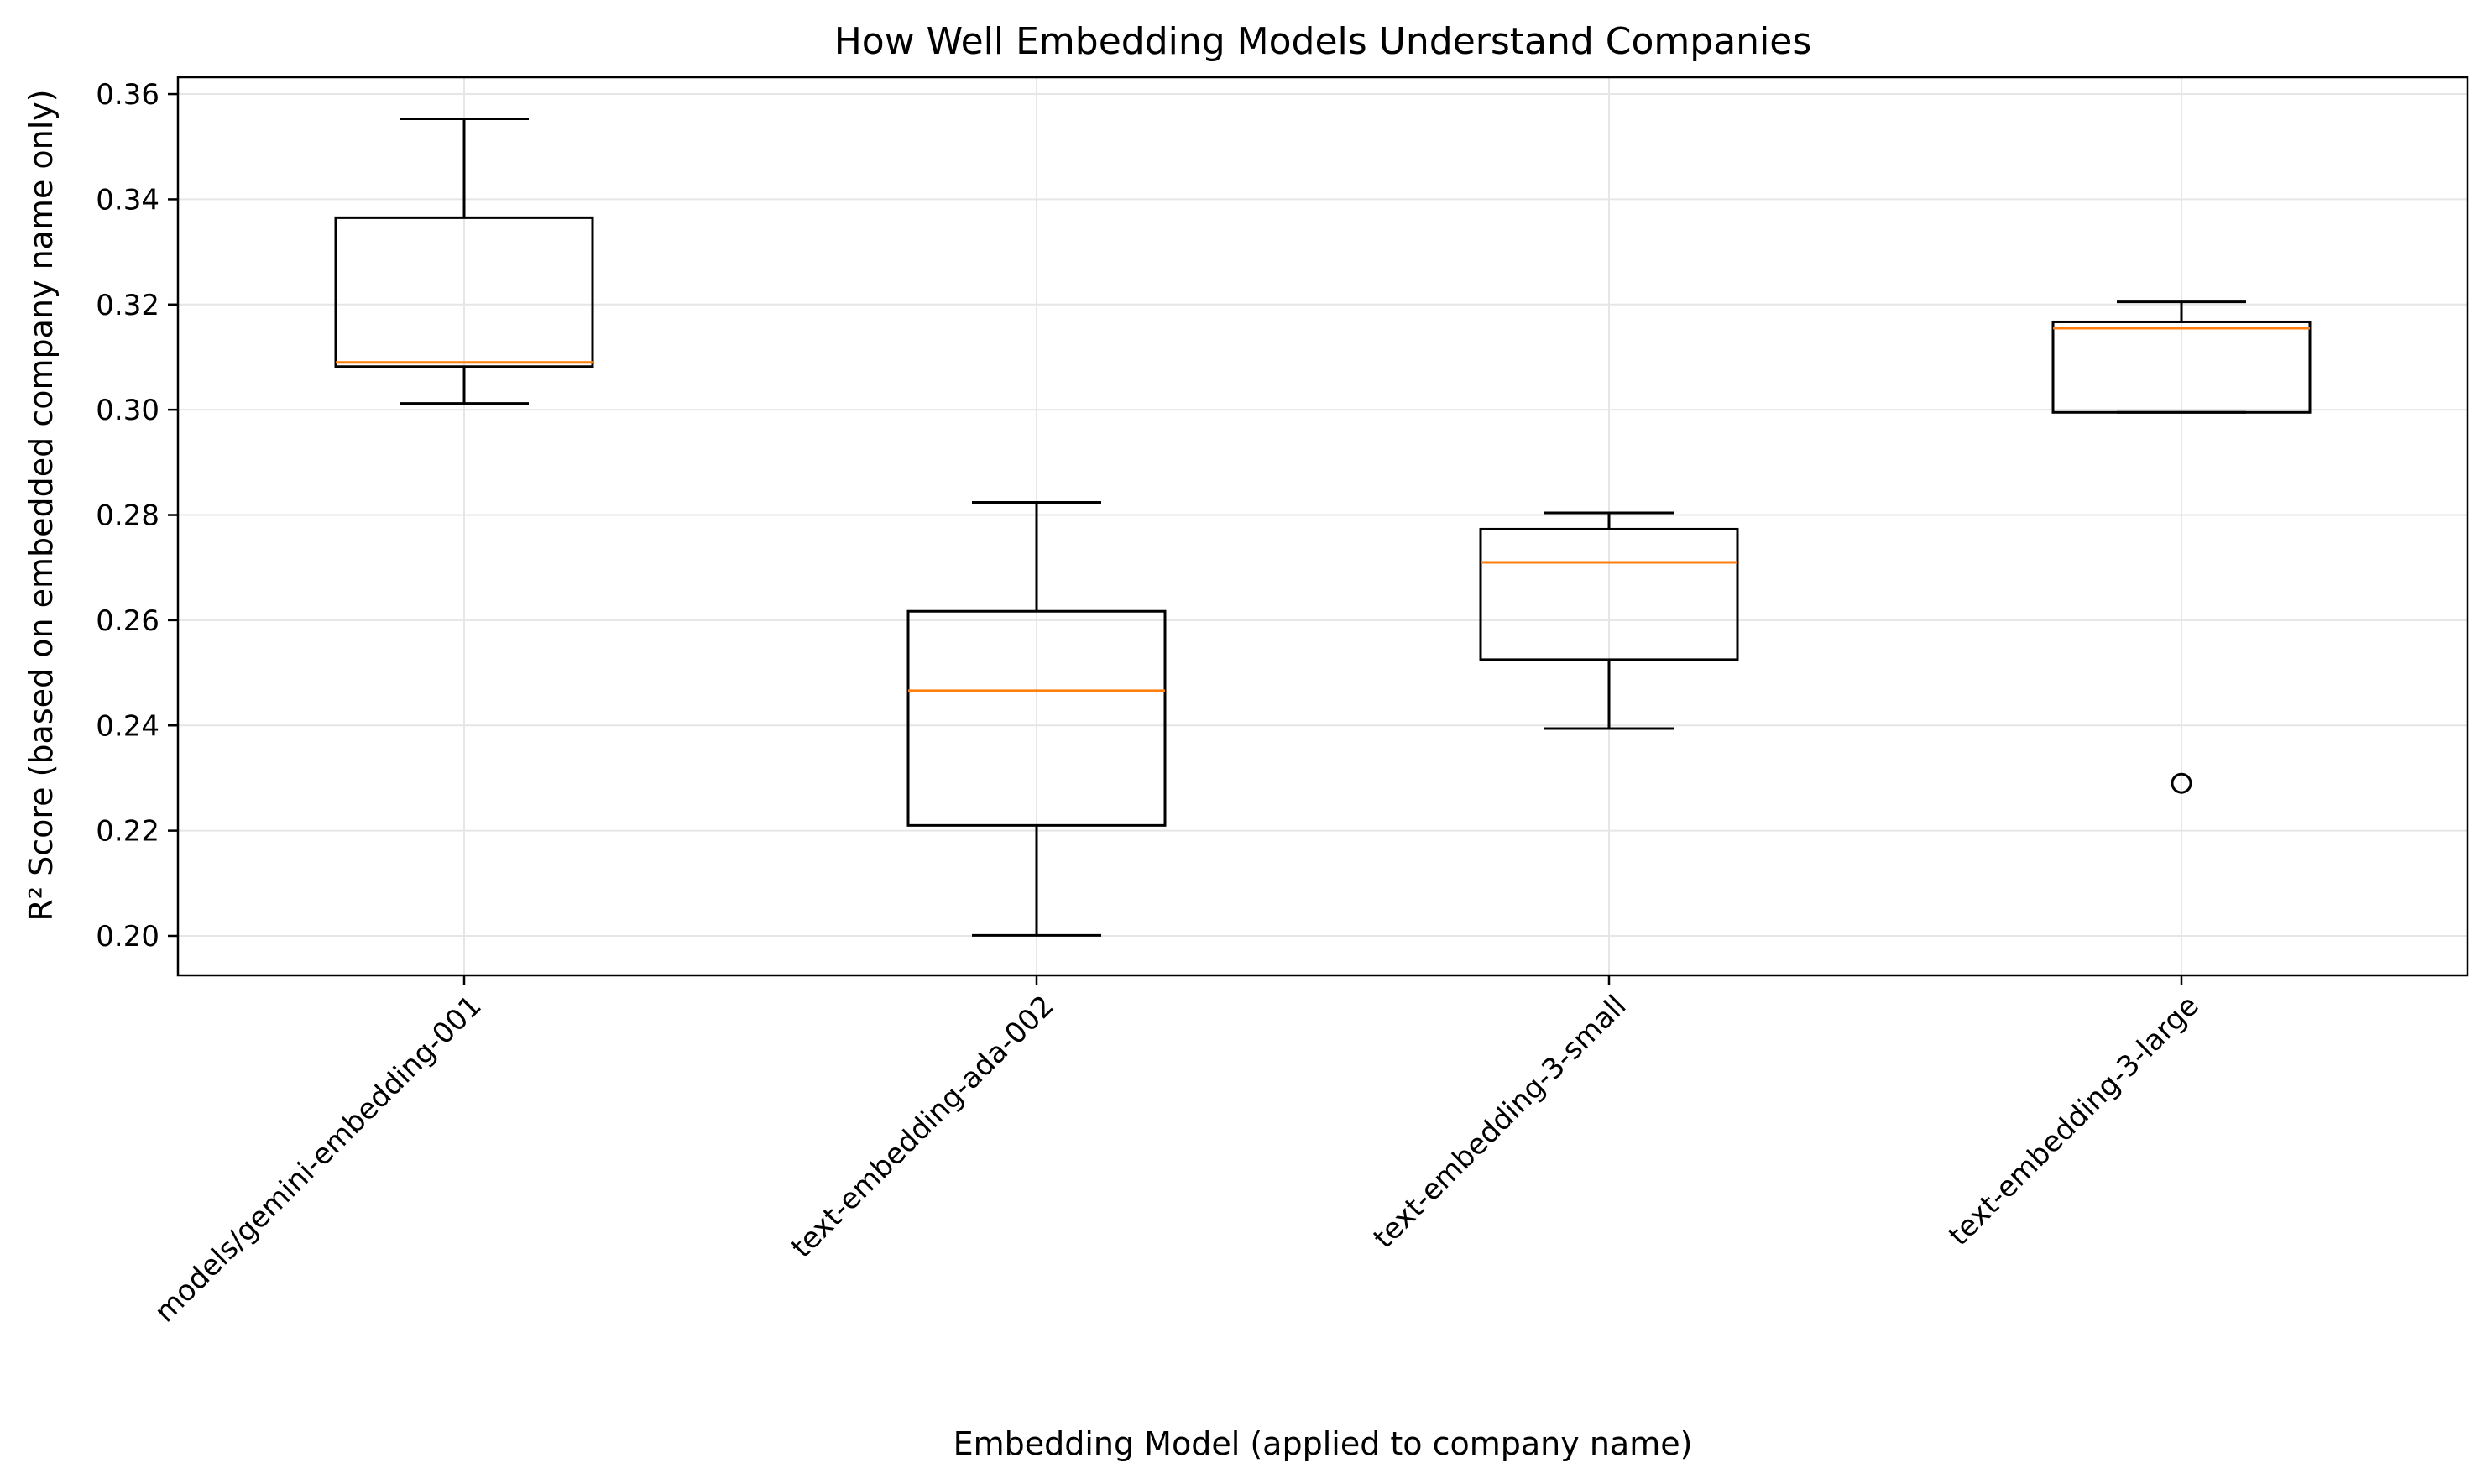  What do you see at coordinates (127, 937) in the screenshot?
I see `y-tick-label: 0.20` at bounding box center [127, 937].